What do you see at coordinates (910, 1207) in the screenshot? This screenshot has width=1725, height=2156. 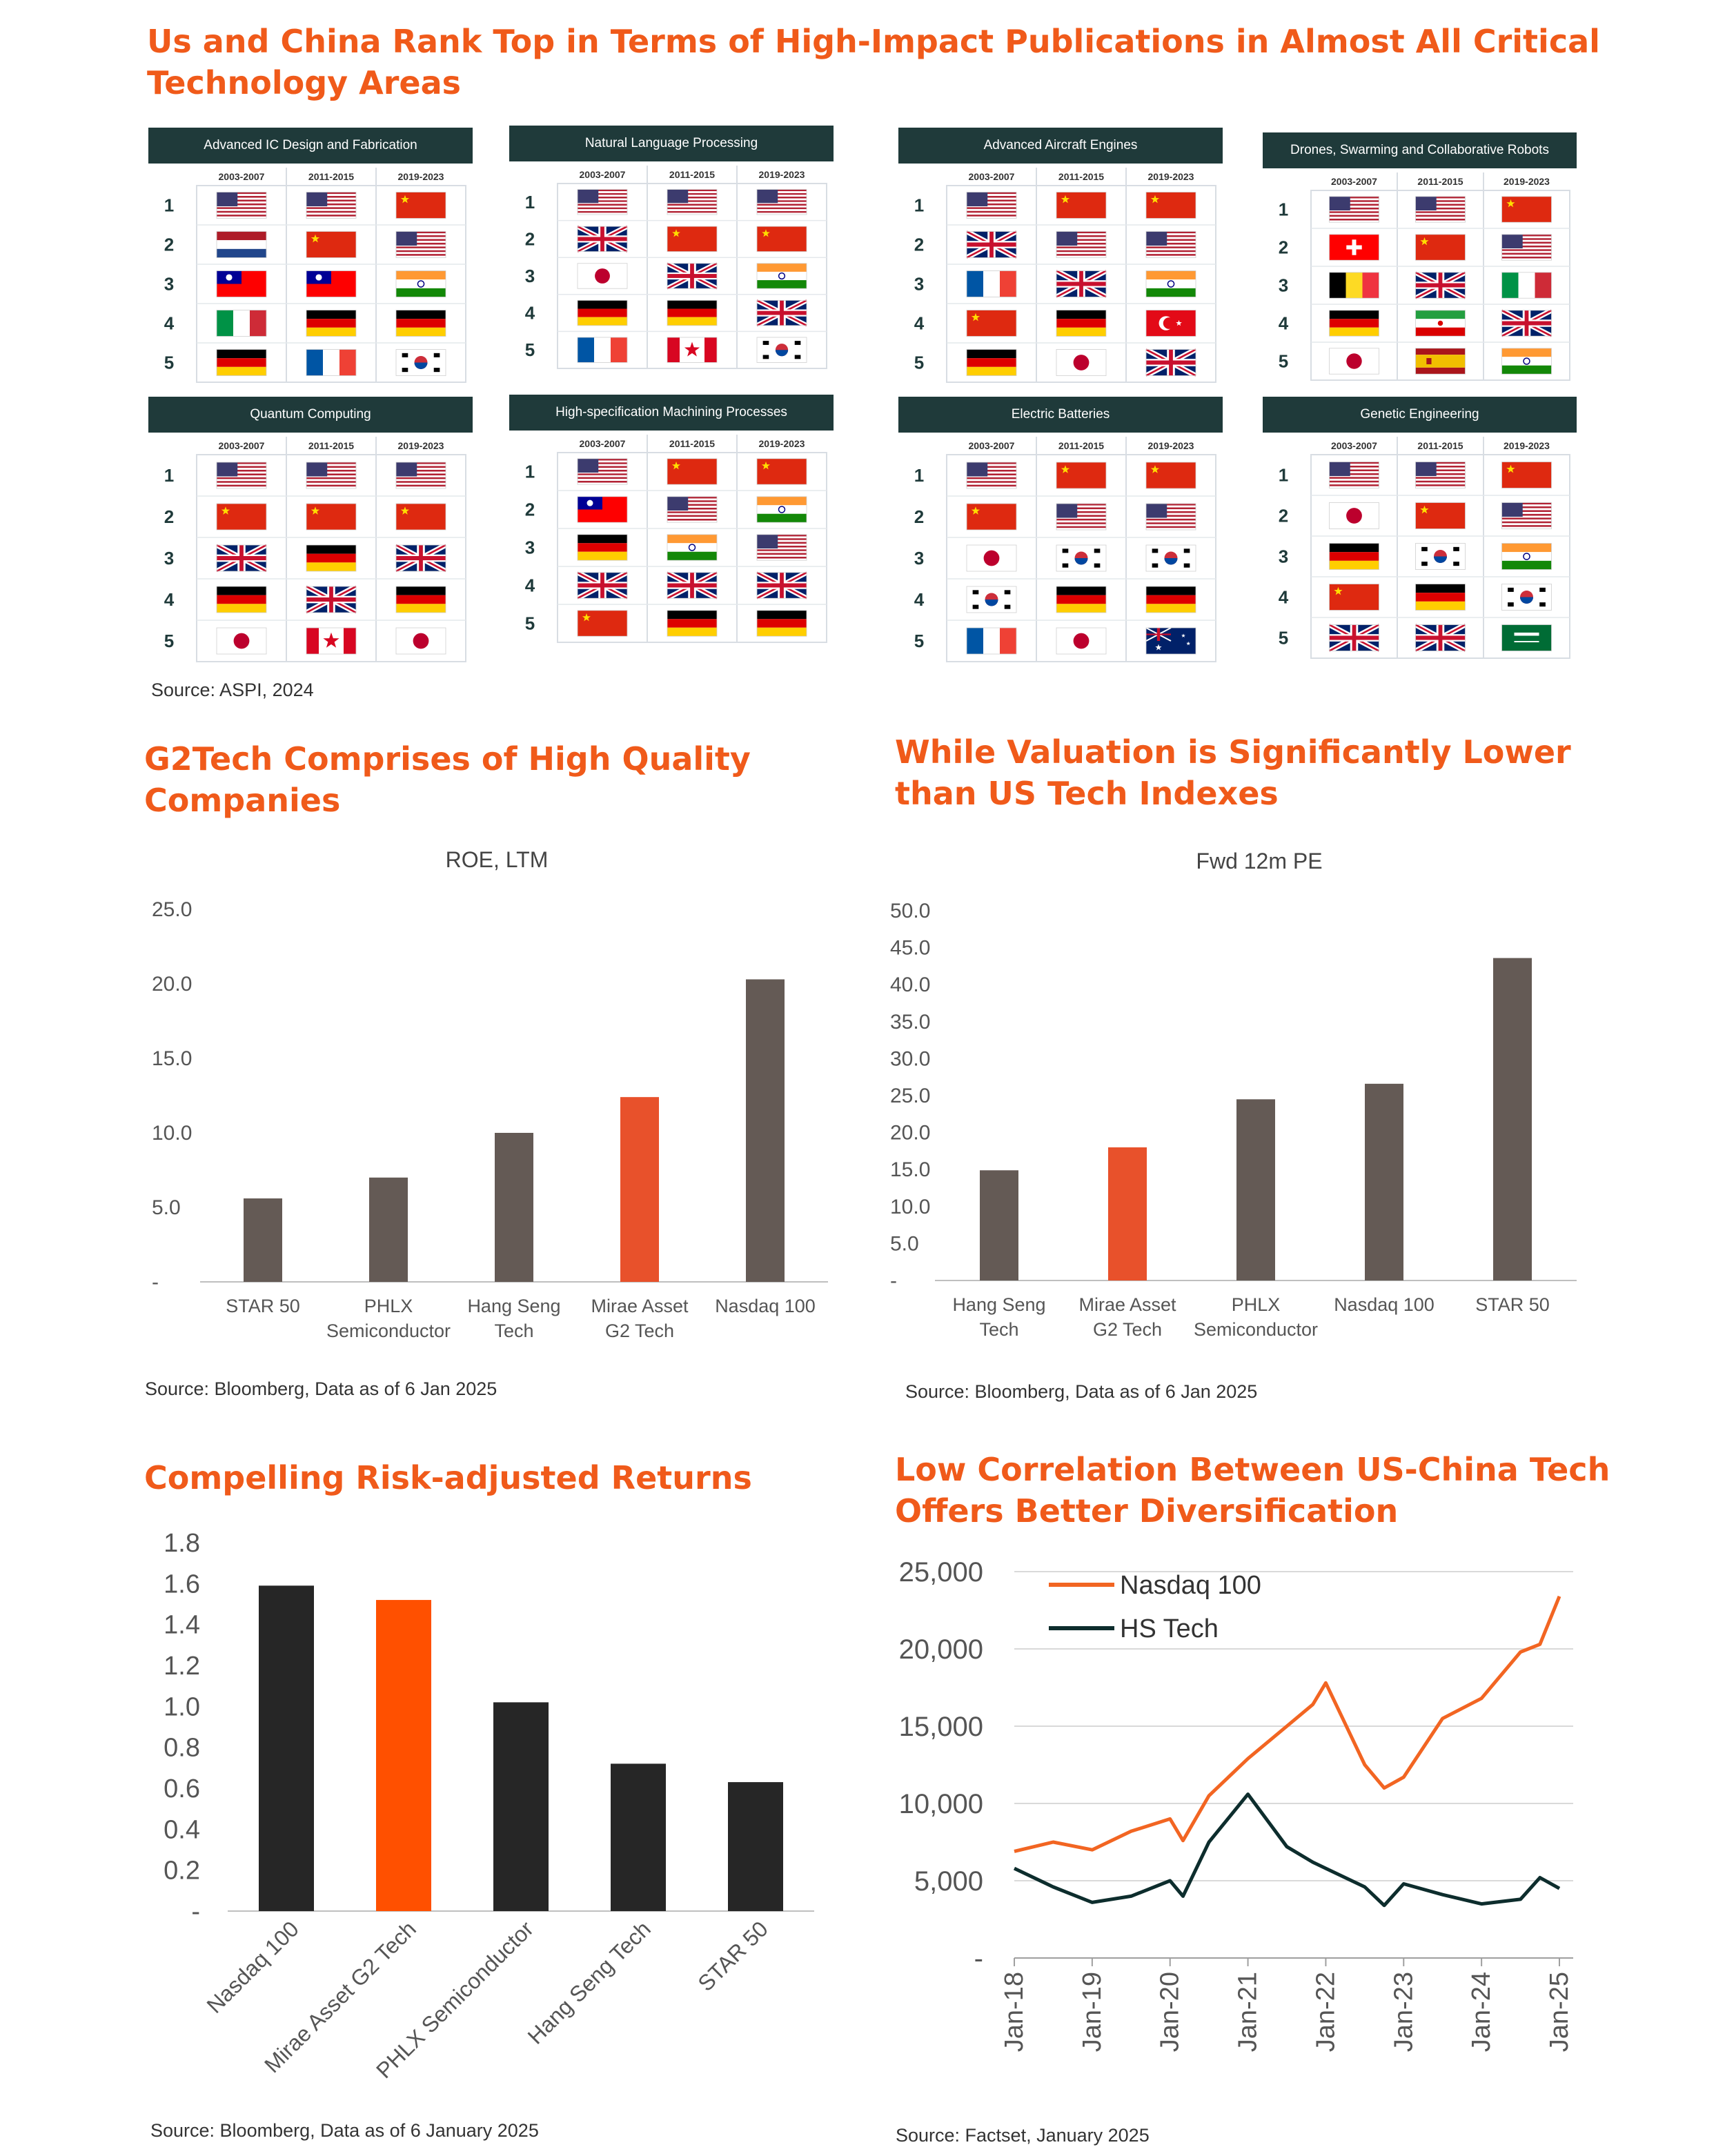 I see `y-tick-label: 10.0` at bounding box center [910, 1207].